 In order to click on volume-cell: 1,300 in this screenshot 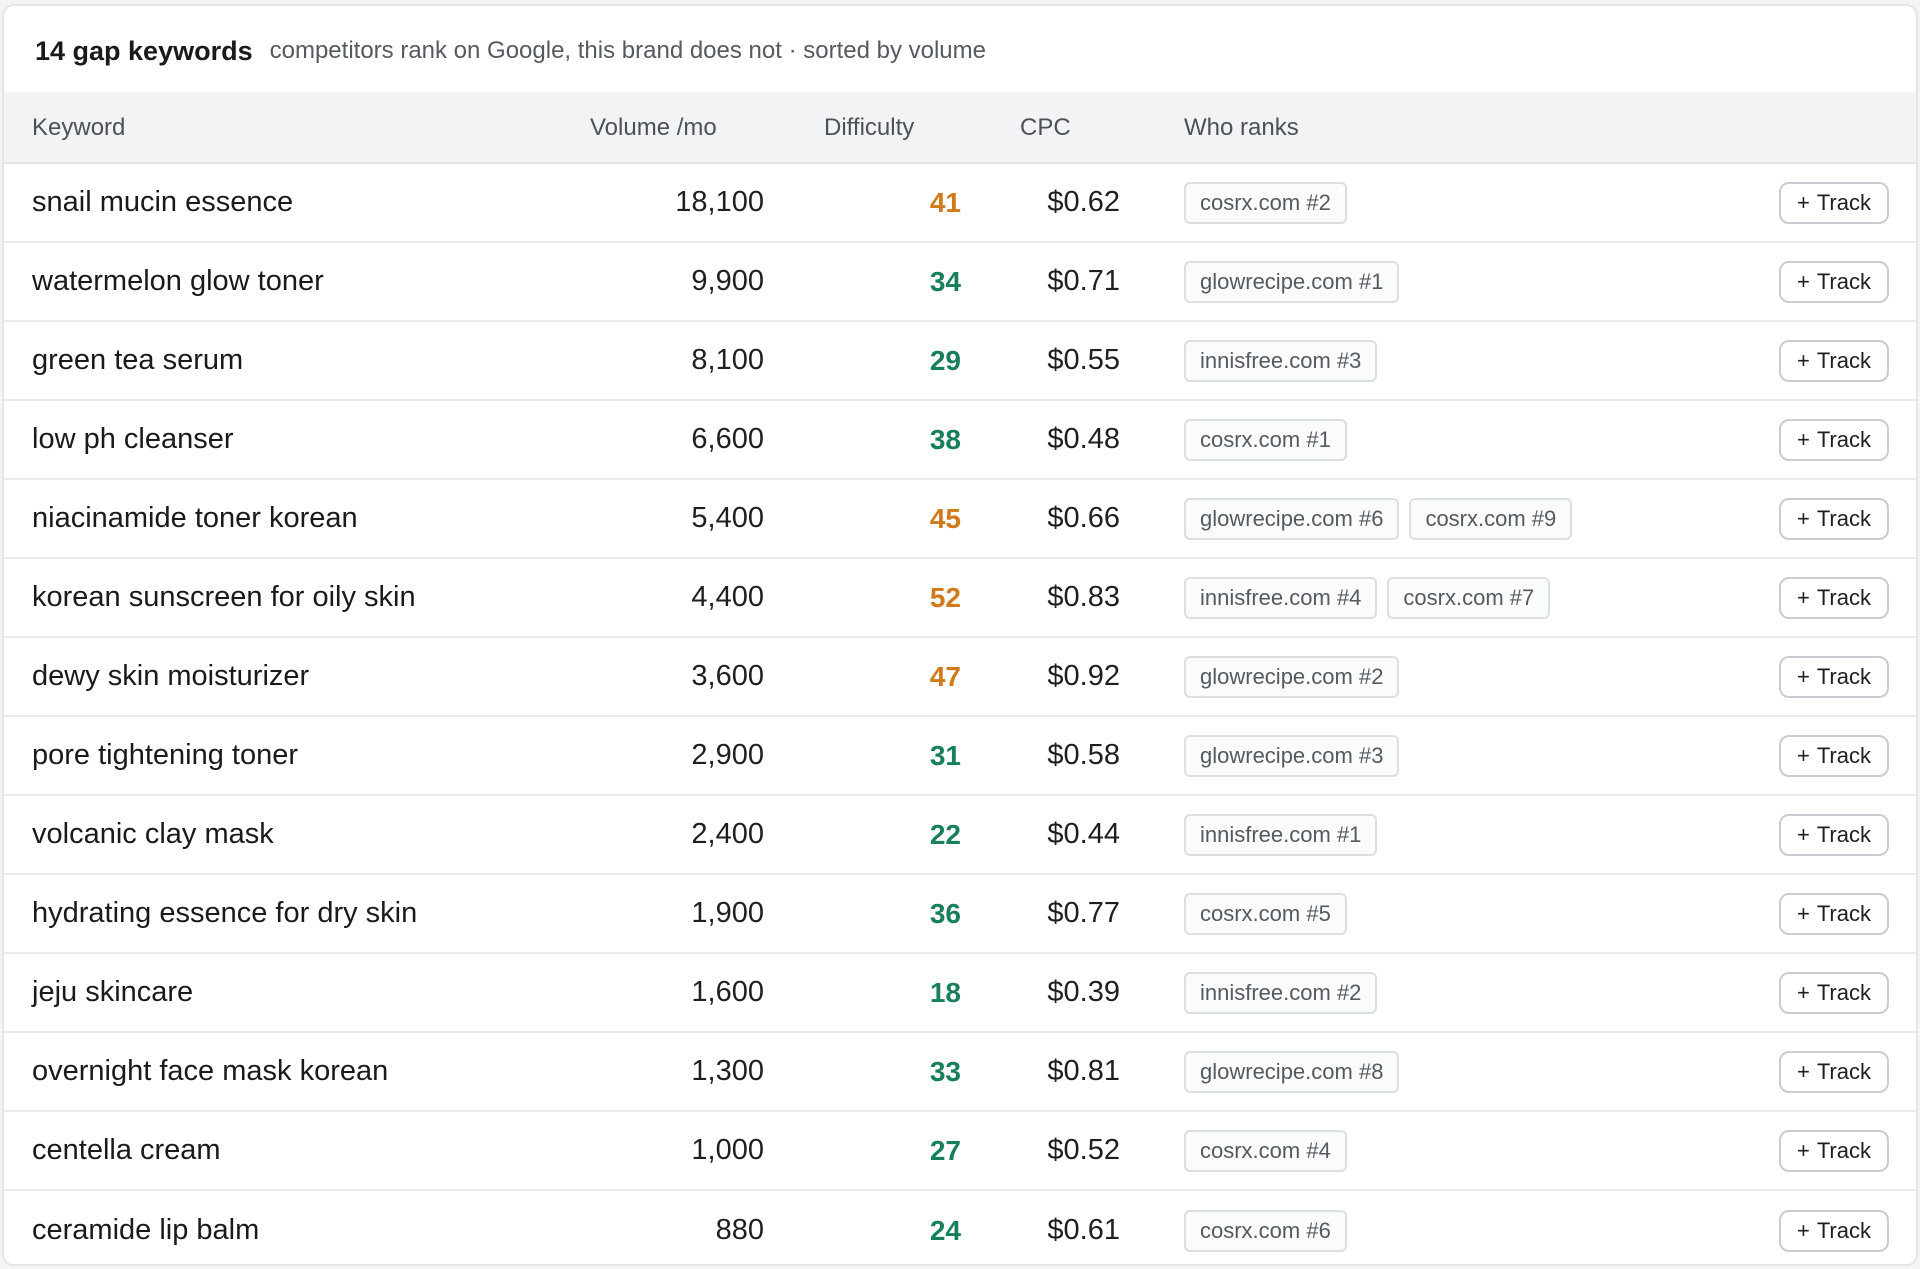, I will do `click(727, 1071)`.